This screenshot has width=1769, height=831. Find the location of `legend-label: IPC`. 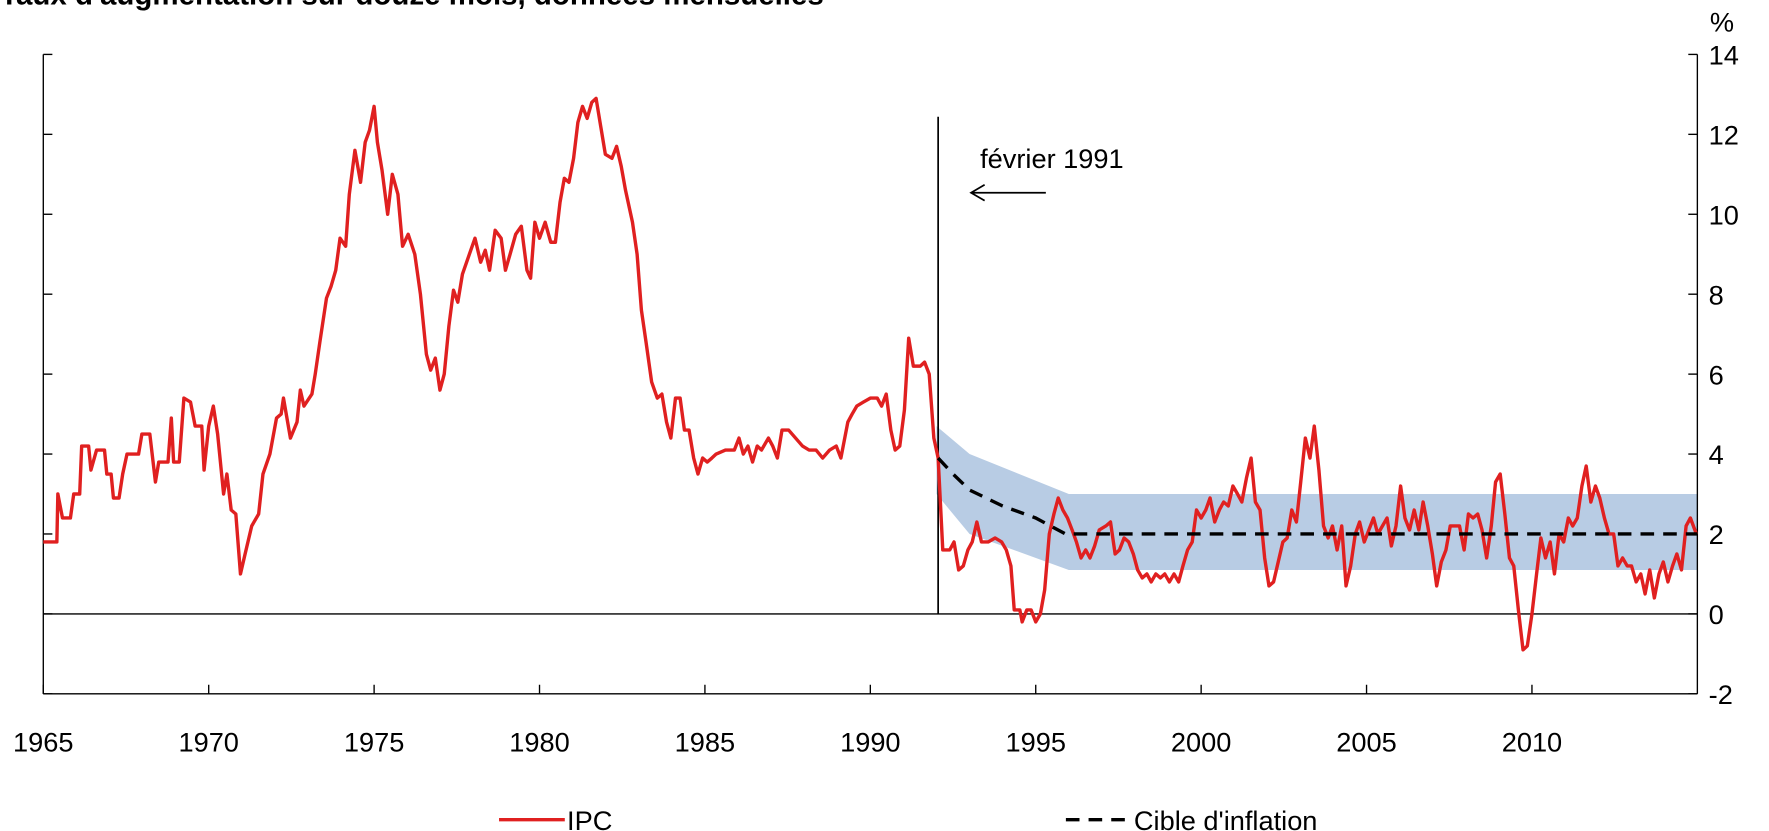

legend-label: IPC is located at coordinates (589, 818).